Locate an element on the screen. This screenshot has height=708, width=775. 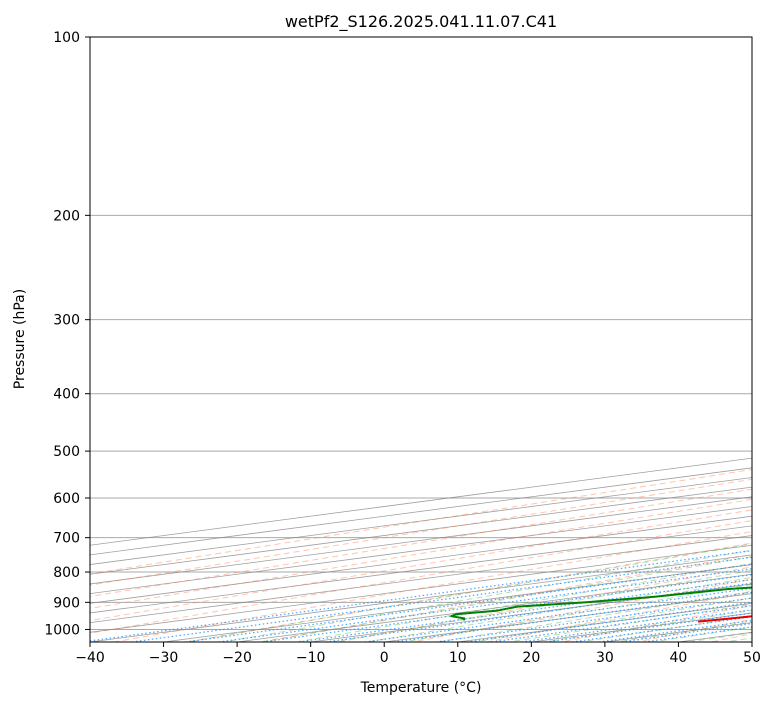
y-tick-label: 300 is located at coordinates (66, 321).